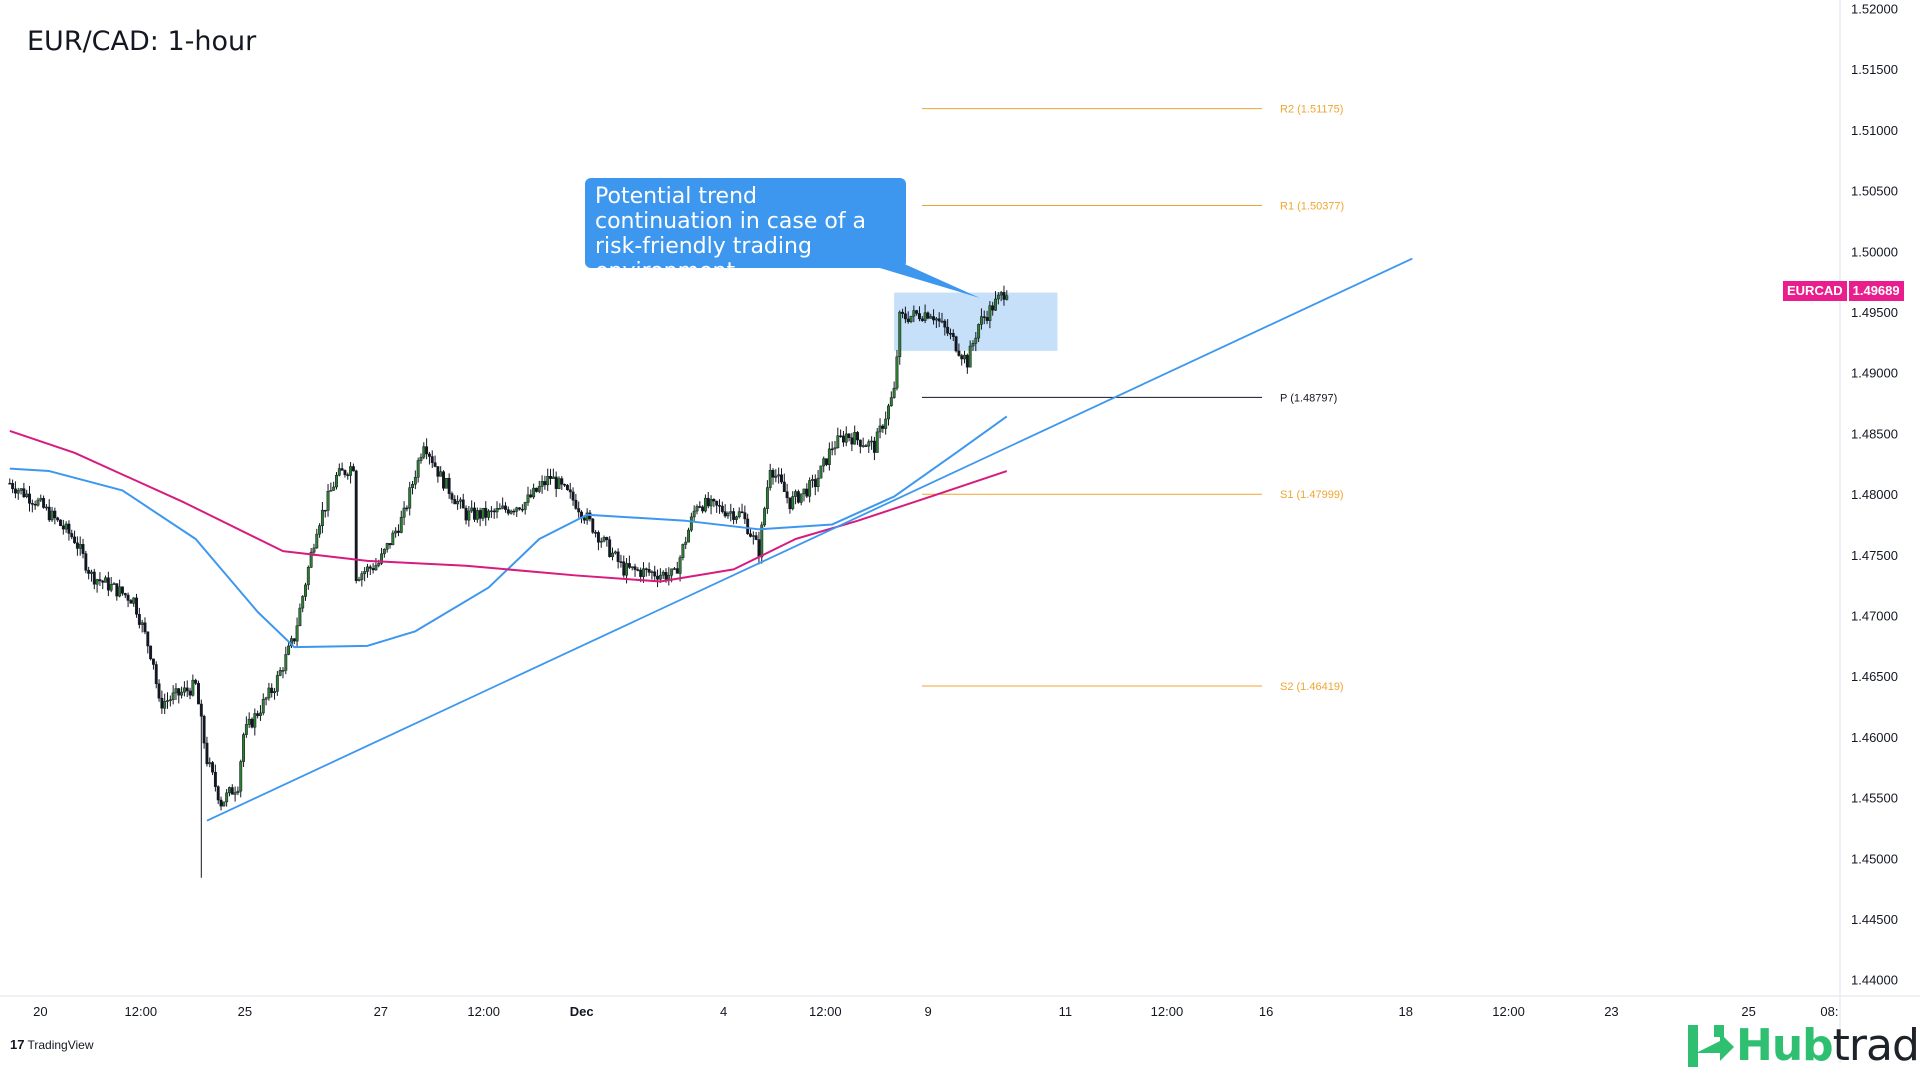 This screenshot has width=1920, height=1071. What do you see at coordinates (1874, 9) in the screenshot?
I see `price-tick: 1.52000` at bounding box center [1874, 9].